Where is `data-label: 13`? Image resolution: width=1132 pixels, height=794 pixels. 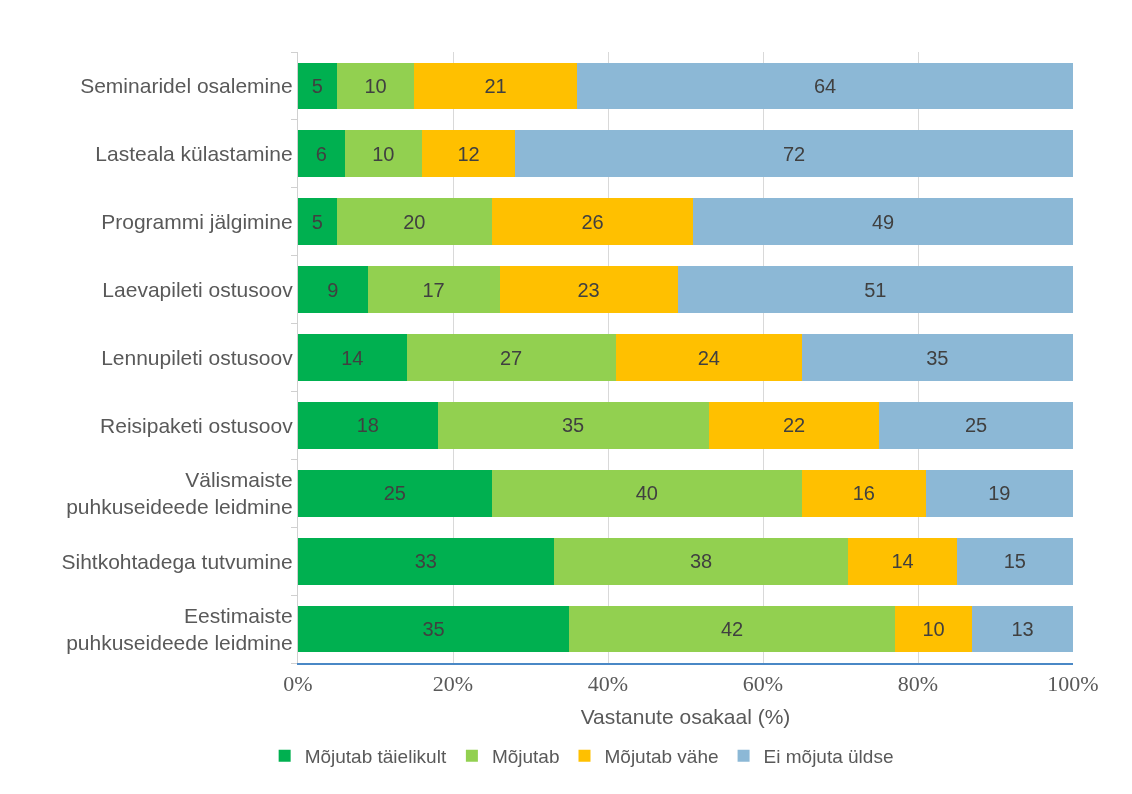
data-label: 13 is located at coordinates (1022, 629).